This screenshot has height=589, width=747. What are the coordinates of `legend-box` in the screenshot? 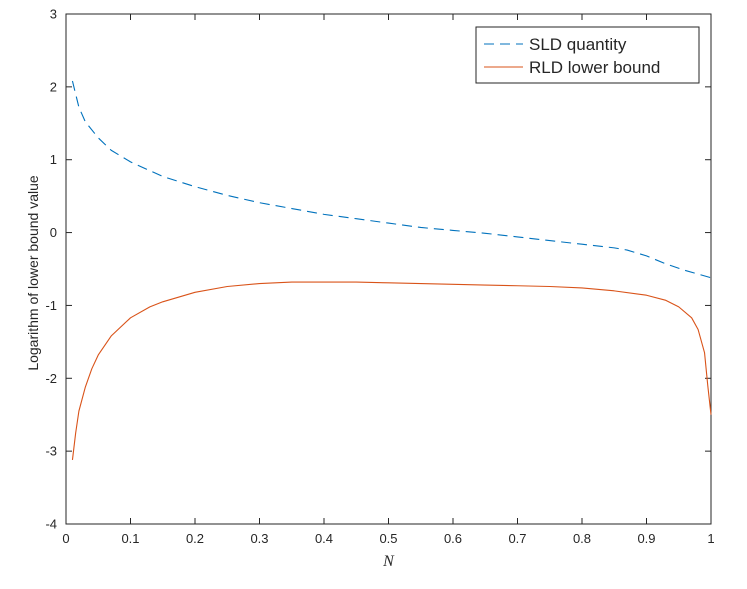 It's located at (587, 55).